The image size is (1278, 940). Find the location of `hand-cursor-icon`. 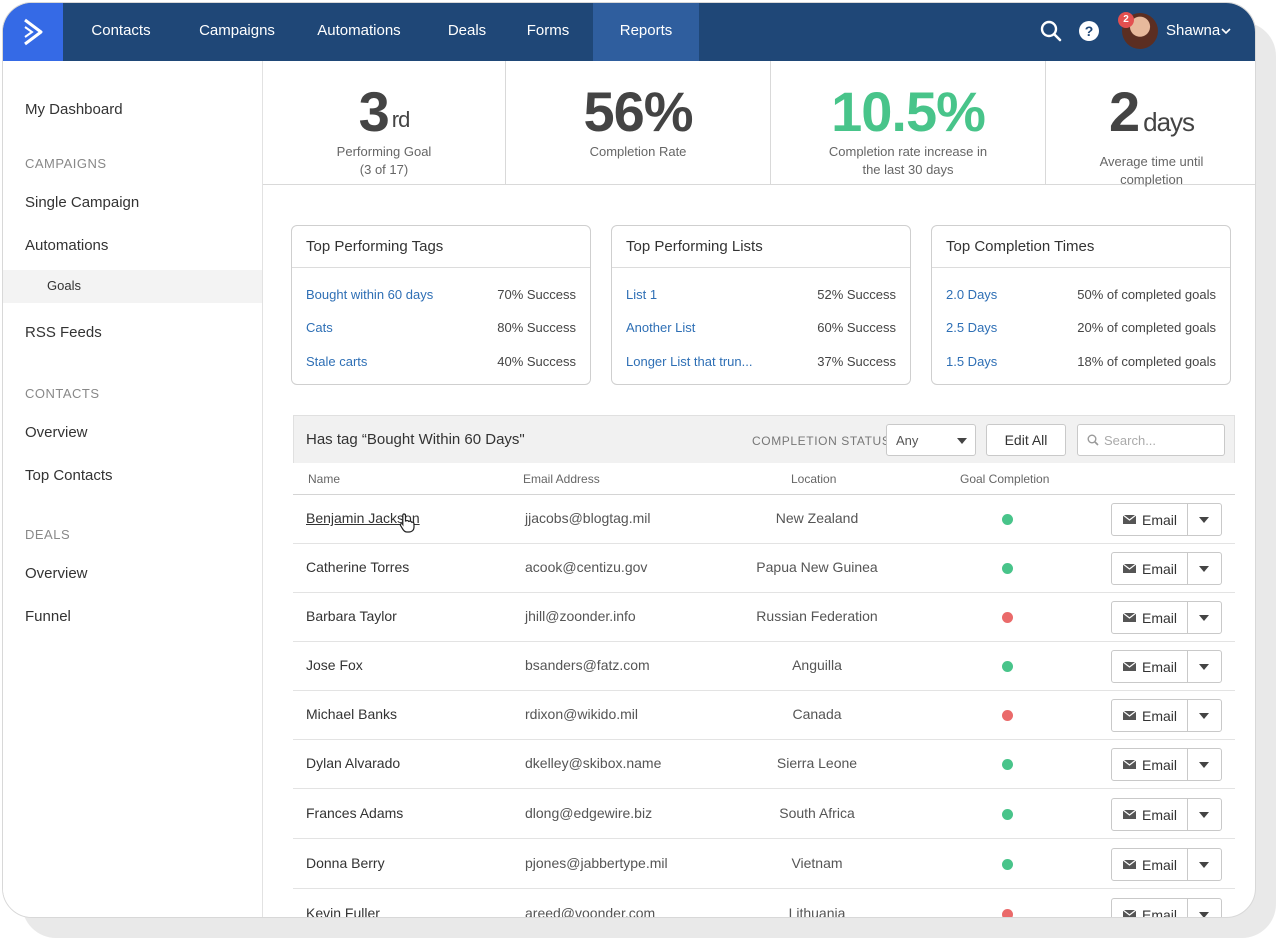

hand-cursor-icon is located at coordinates (407, 523).